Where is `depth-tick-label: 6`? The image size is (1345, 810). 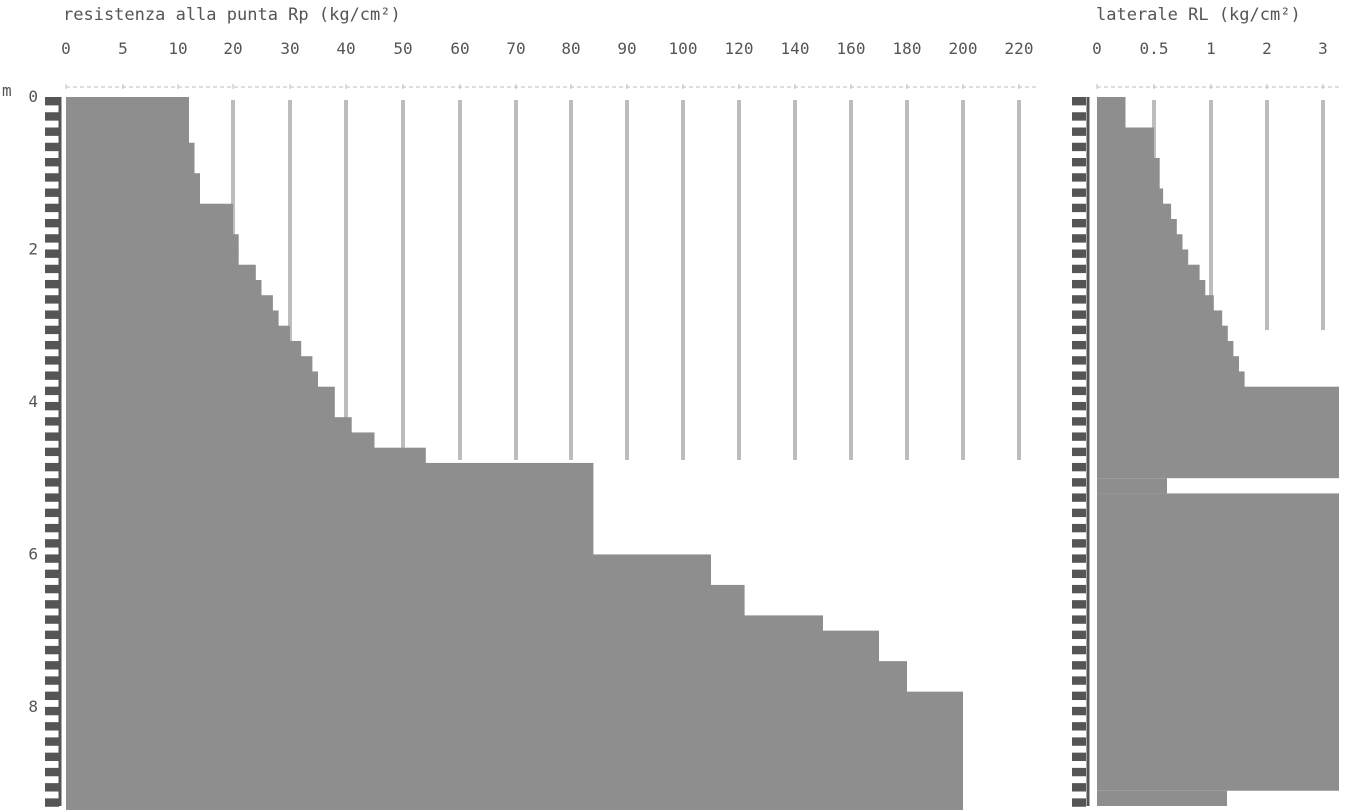 depth-tick-label: 6 is located at coordinates (33, 553).